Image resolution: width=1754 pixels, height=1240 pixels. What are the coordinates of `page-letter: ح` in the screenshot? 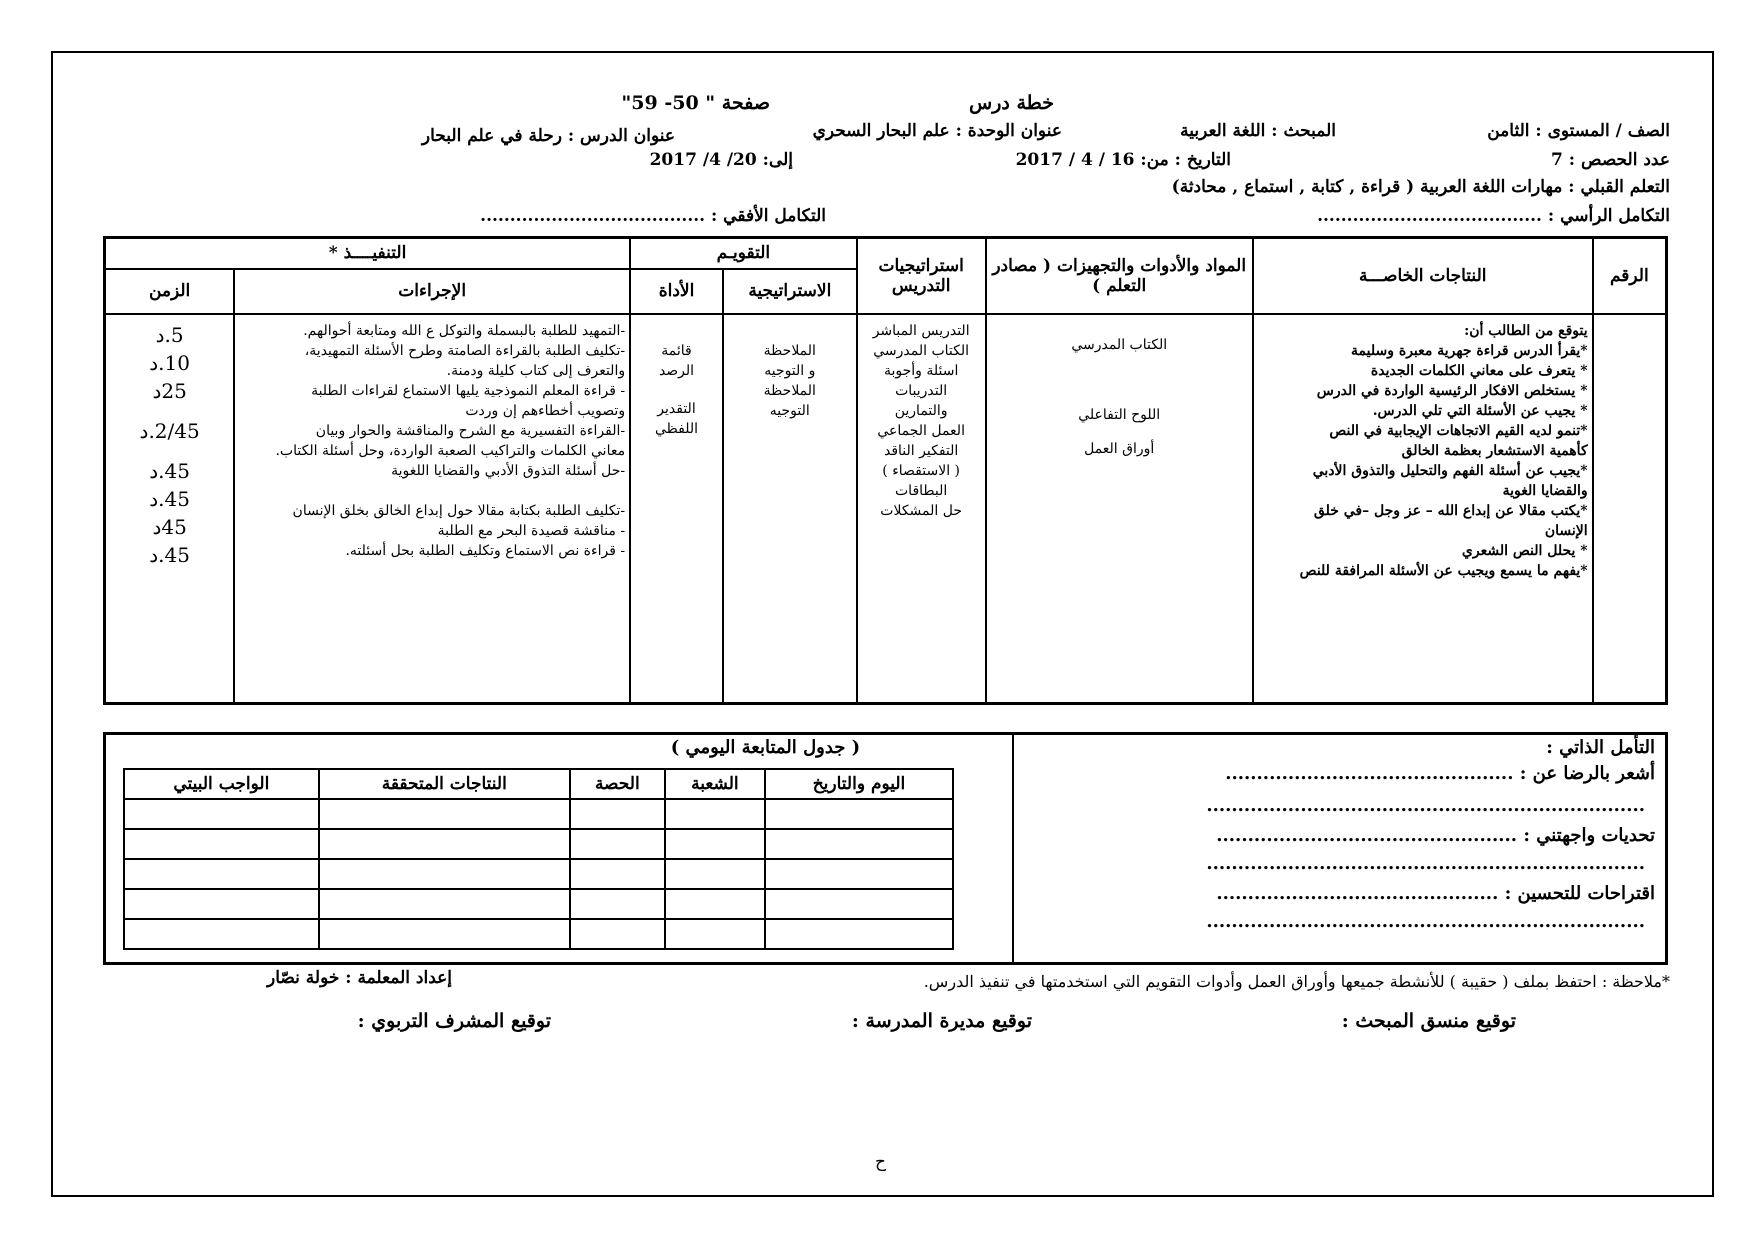 It's located at (880, 1162).